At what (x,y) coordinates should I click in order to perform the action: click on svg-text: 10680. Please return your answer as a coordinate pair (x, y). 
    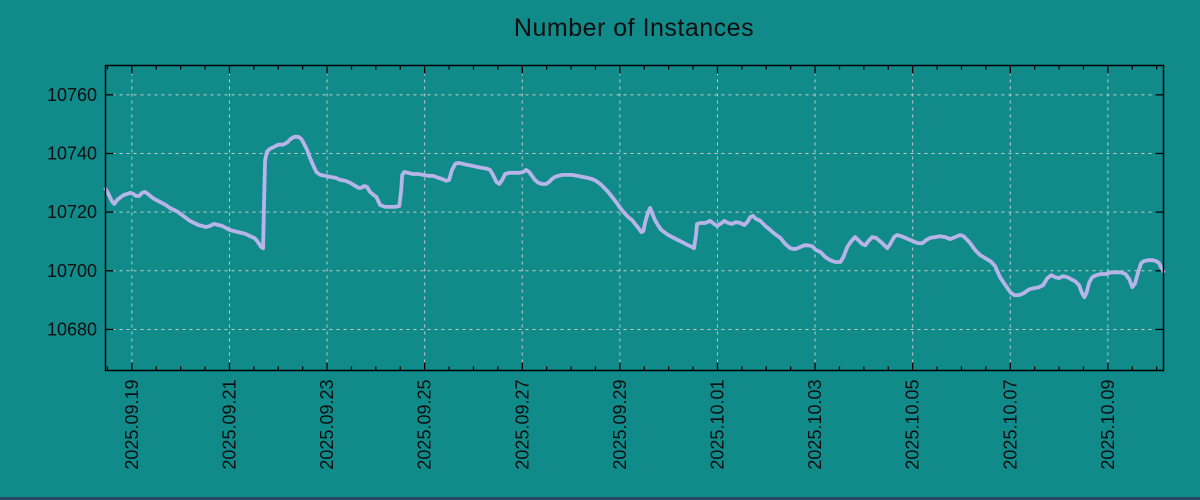
    Looking at the image, I should click on (72, 329).